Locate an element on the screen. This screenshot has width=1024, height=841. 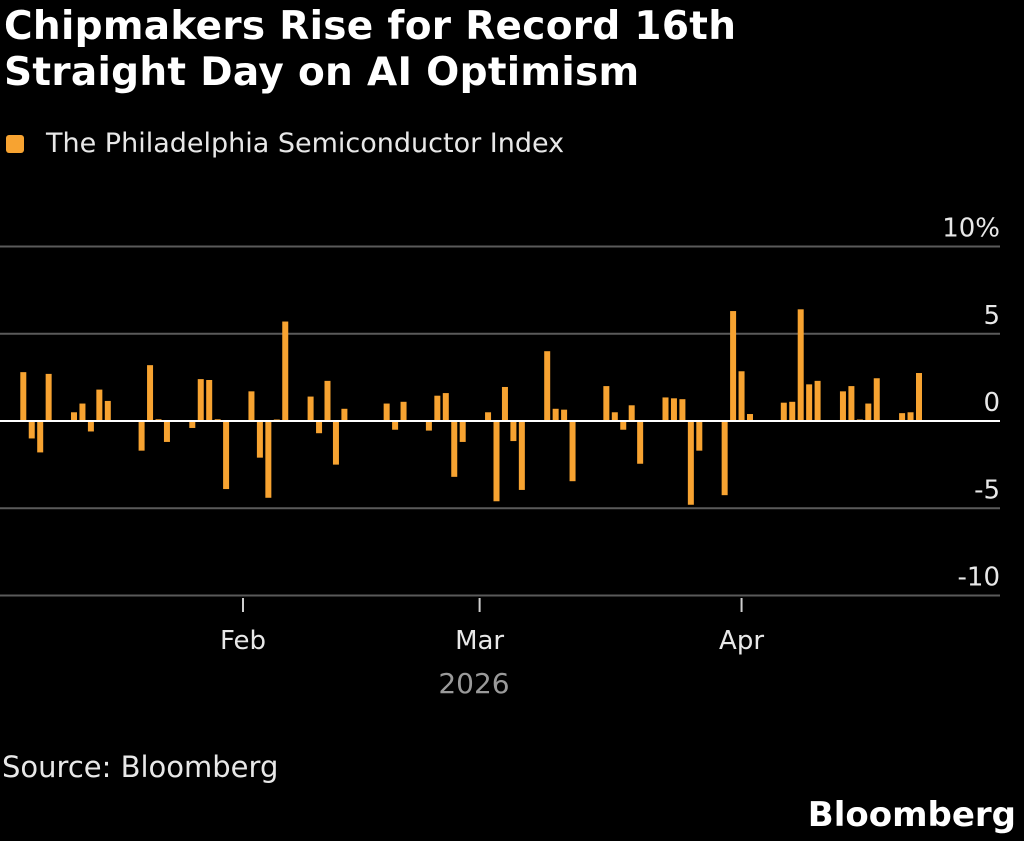
y-tick-label: -10 is located at coordinates (979, 578).